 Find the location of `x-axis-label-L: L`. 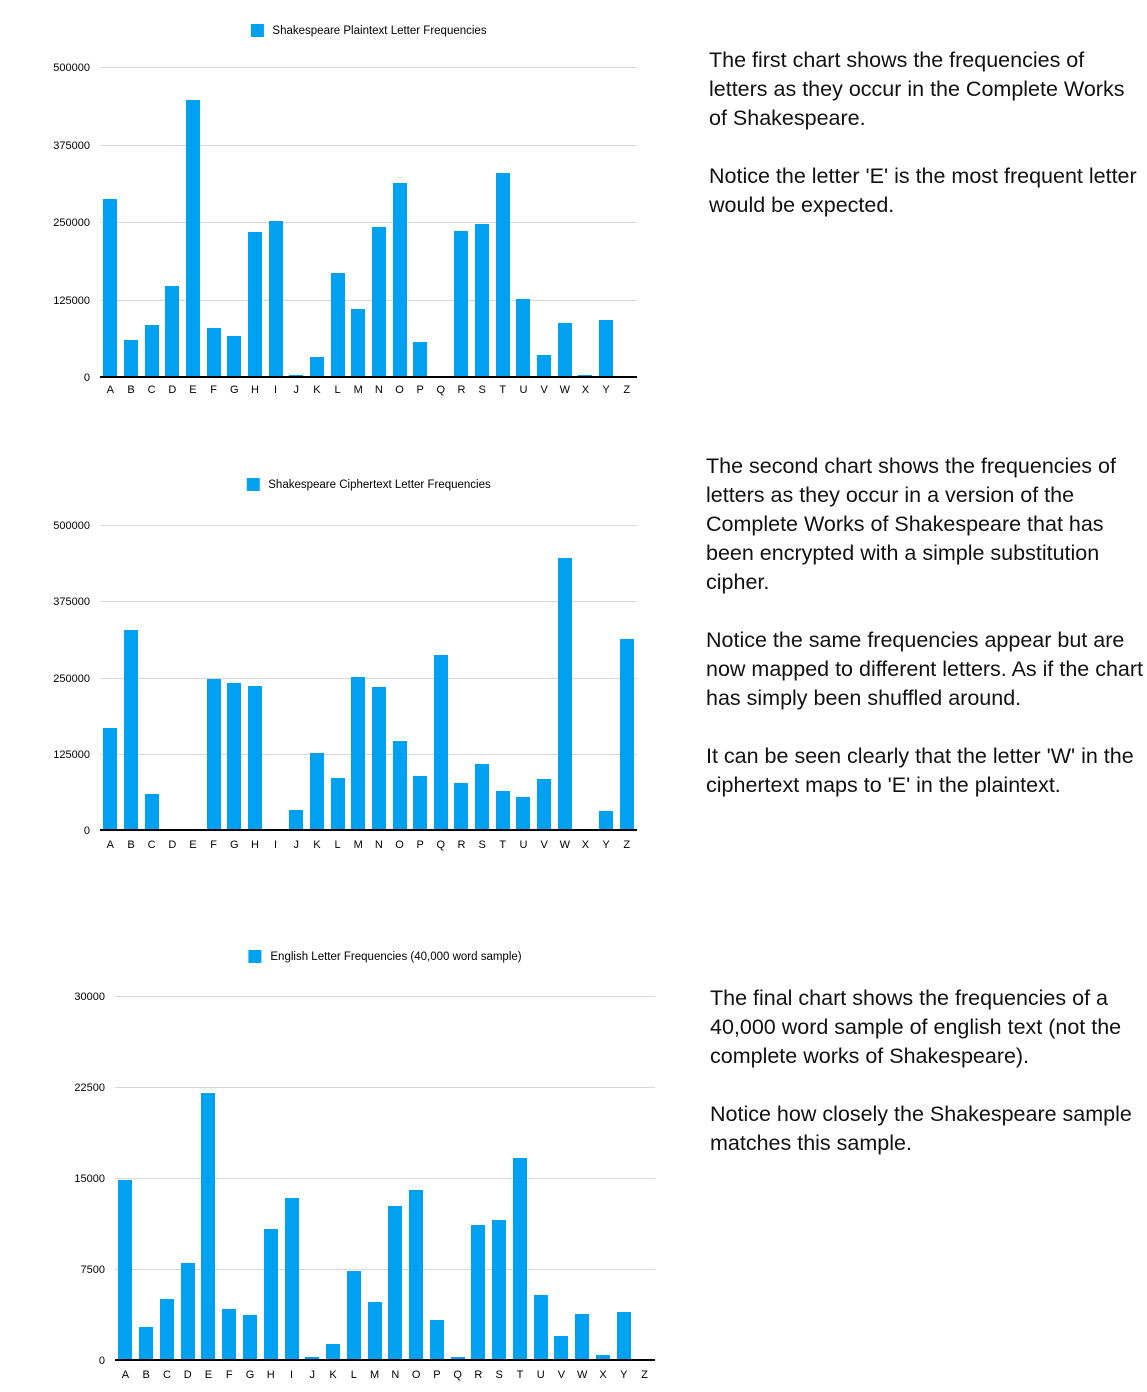

x-axis-label-L: L is located at coordinates (353, 1375).